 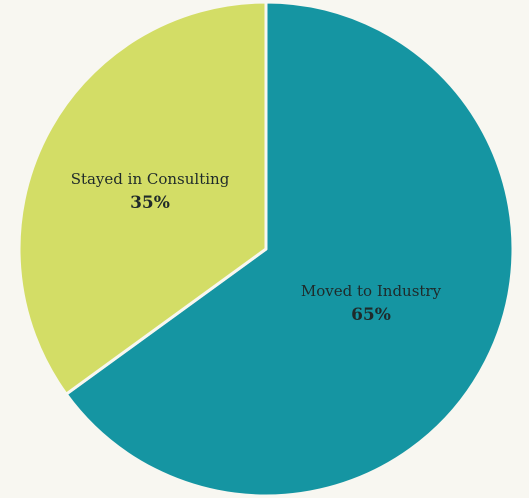 What do you see at coordinates (371, 315) in the screenshot?
I see `slice-value-label: 65%` at bounding box center [371, 315].